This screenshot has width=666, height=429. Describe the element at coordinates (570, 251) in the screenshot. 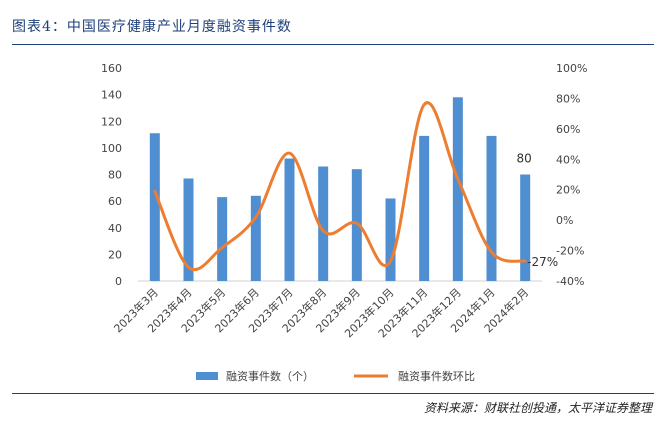

I see `right-tick-label: -20%` at that location.